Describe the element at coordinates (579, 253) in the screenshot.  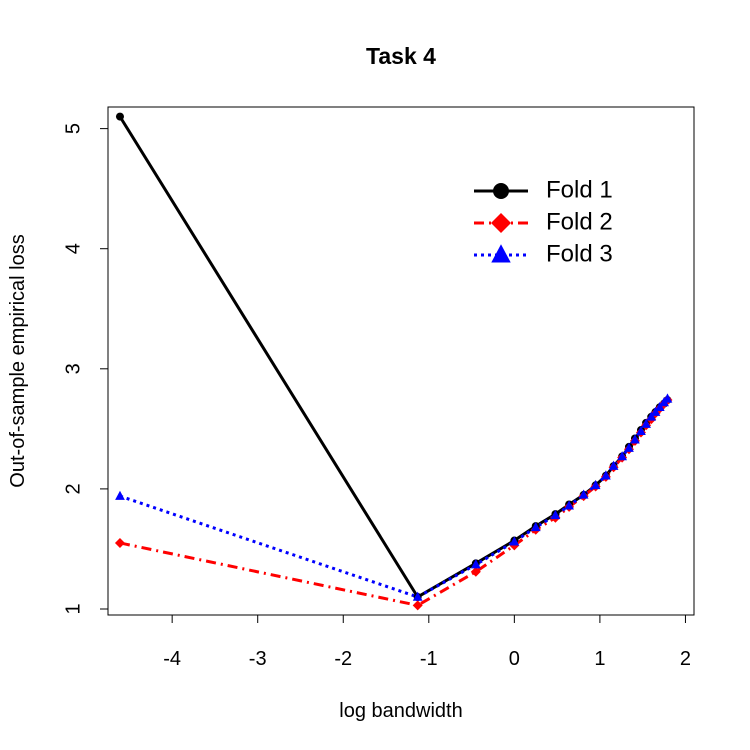
I see `legend-label: Fold 3` at that location.